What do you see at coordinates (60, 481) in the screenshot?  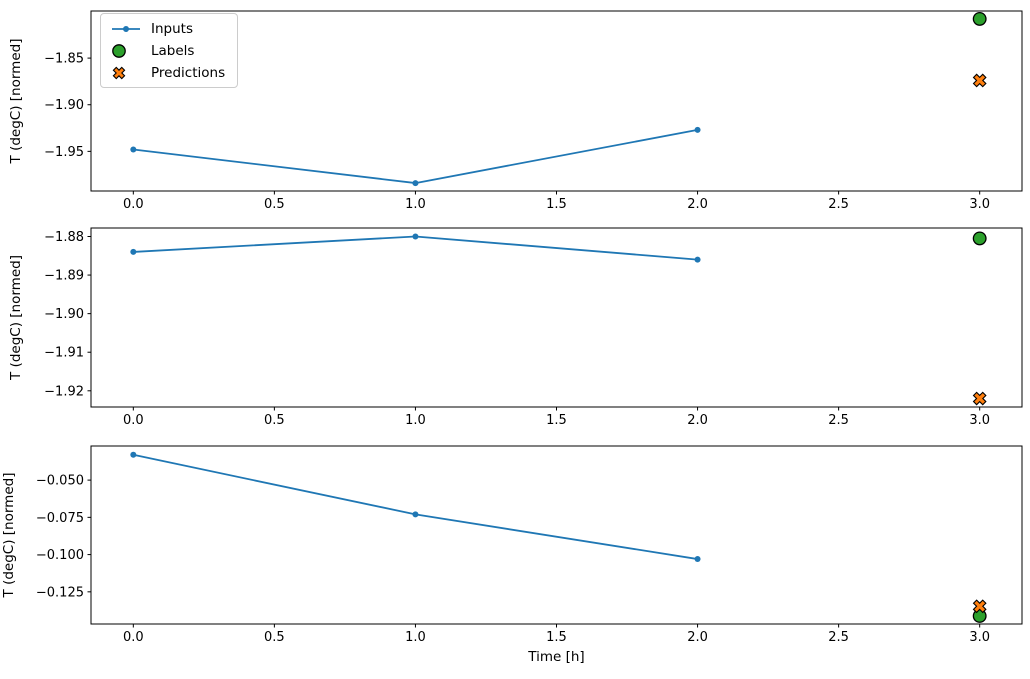 I see `y-tick-label: −0.050` at bounding box center [60, 481].